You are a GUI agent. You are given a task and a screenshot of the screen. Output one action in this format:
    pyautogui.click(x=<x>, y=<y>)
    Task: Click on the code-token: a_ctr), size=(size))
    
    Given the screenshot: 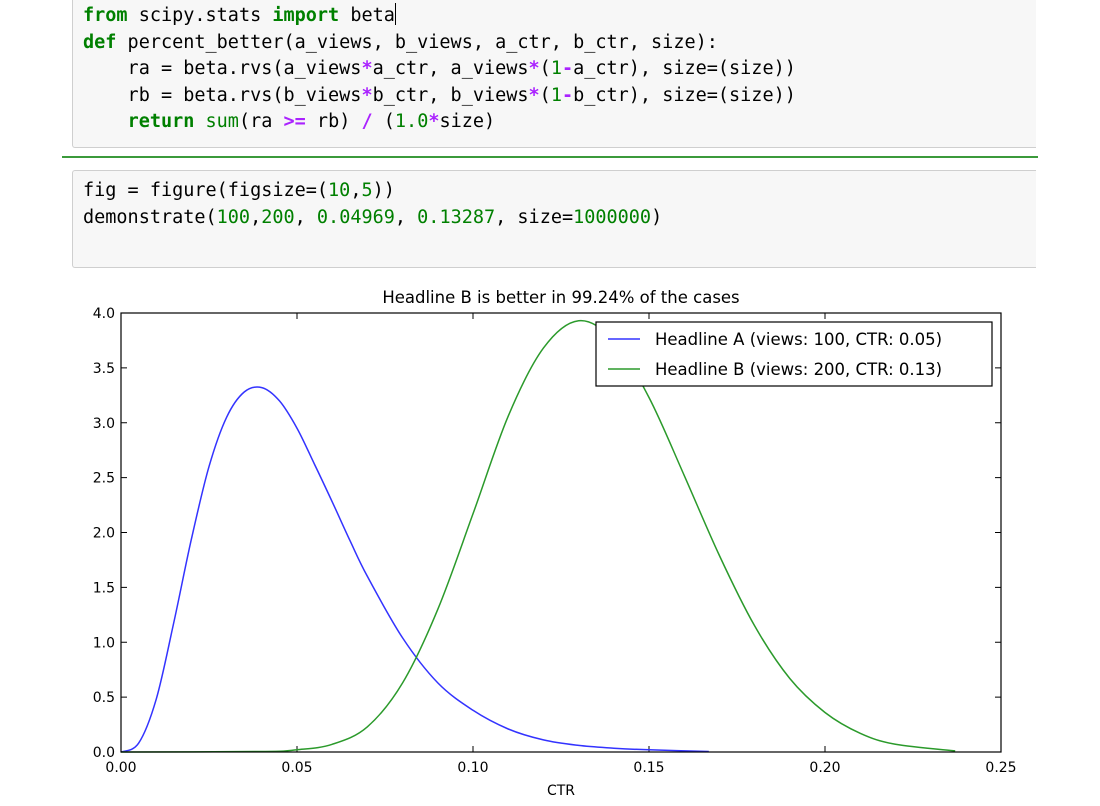 What is the action you would take?
    pyautogui.click(x=684, y=68)
    